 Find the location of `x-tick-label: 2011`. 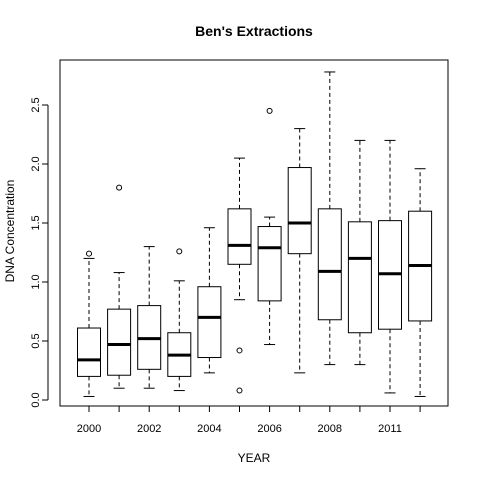

x-tick-label: 2011 is located at coordinates (390, 429).